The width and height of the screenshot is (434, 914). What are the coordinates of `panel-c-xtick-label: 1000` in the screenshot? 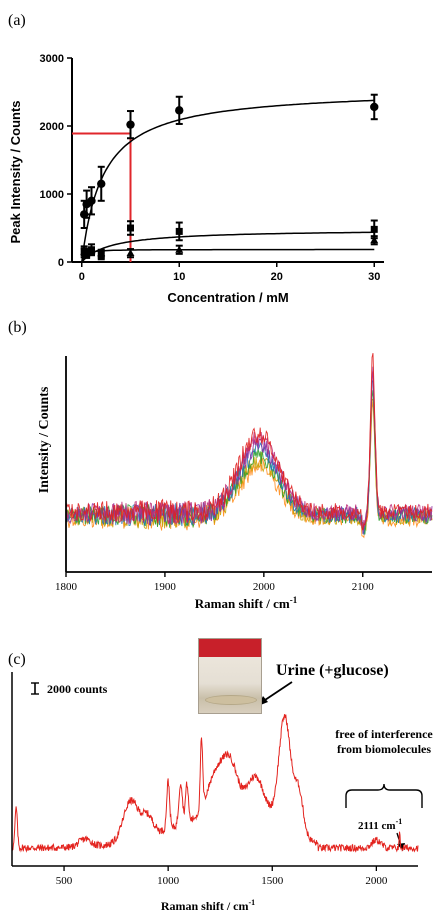 It's located at (168, 881).